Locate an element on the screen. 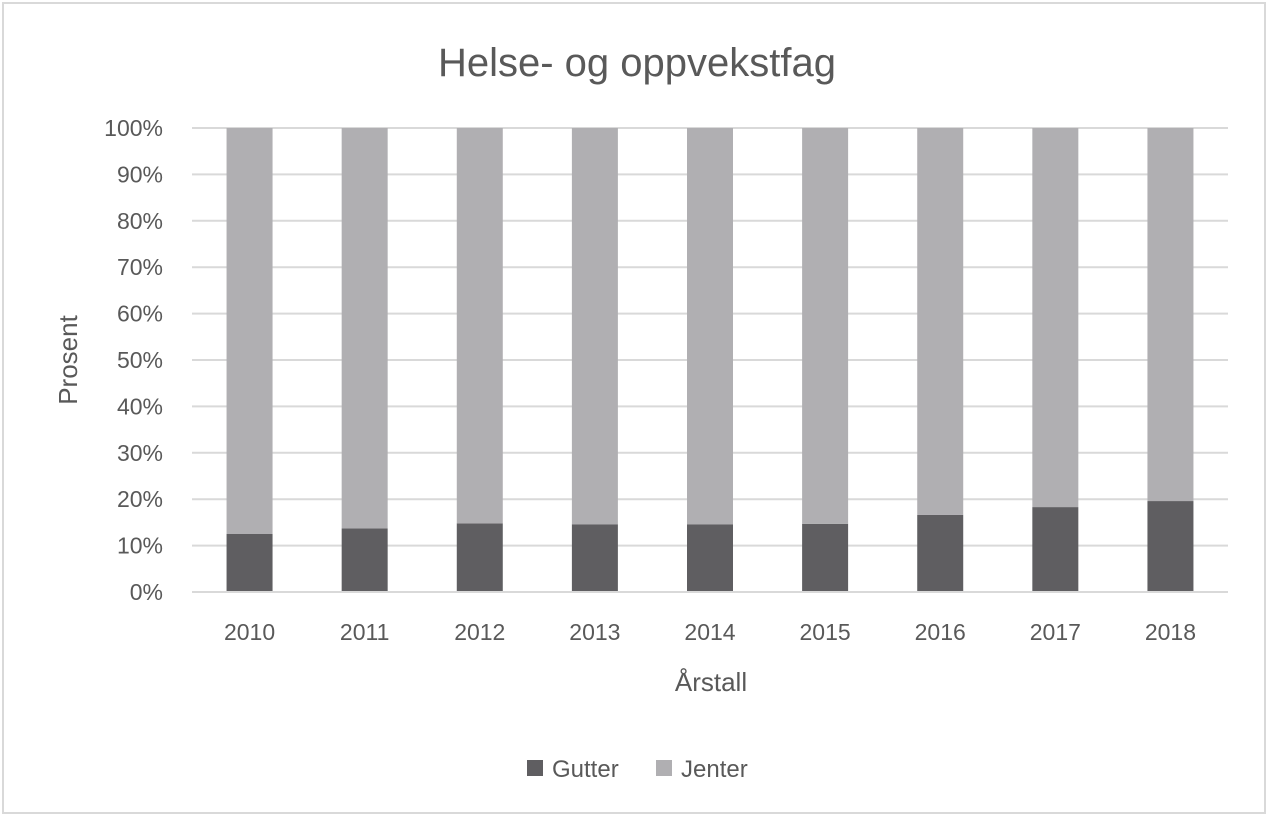 The height and width of the screenshot is (822, 1272). x-tick-label: 2012 is located at coordinates (479, 632).